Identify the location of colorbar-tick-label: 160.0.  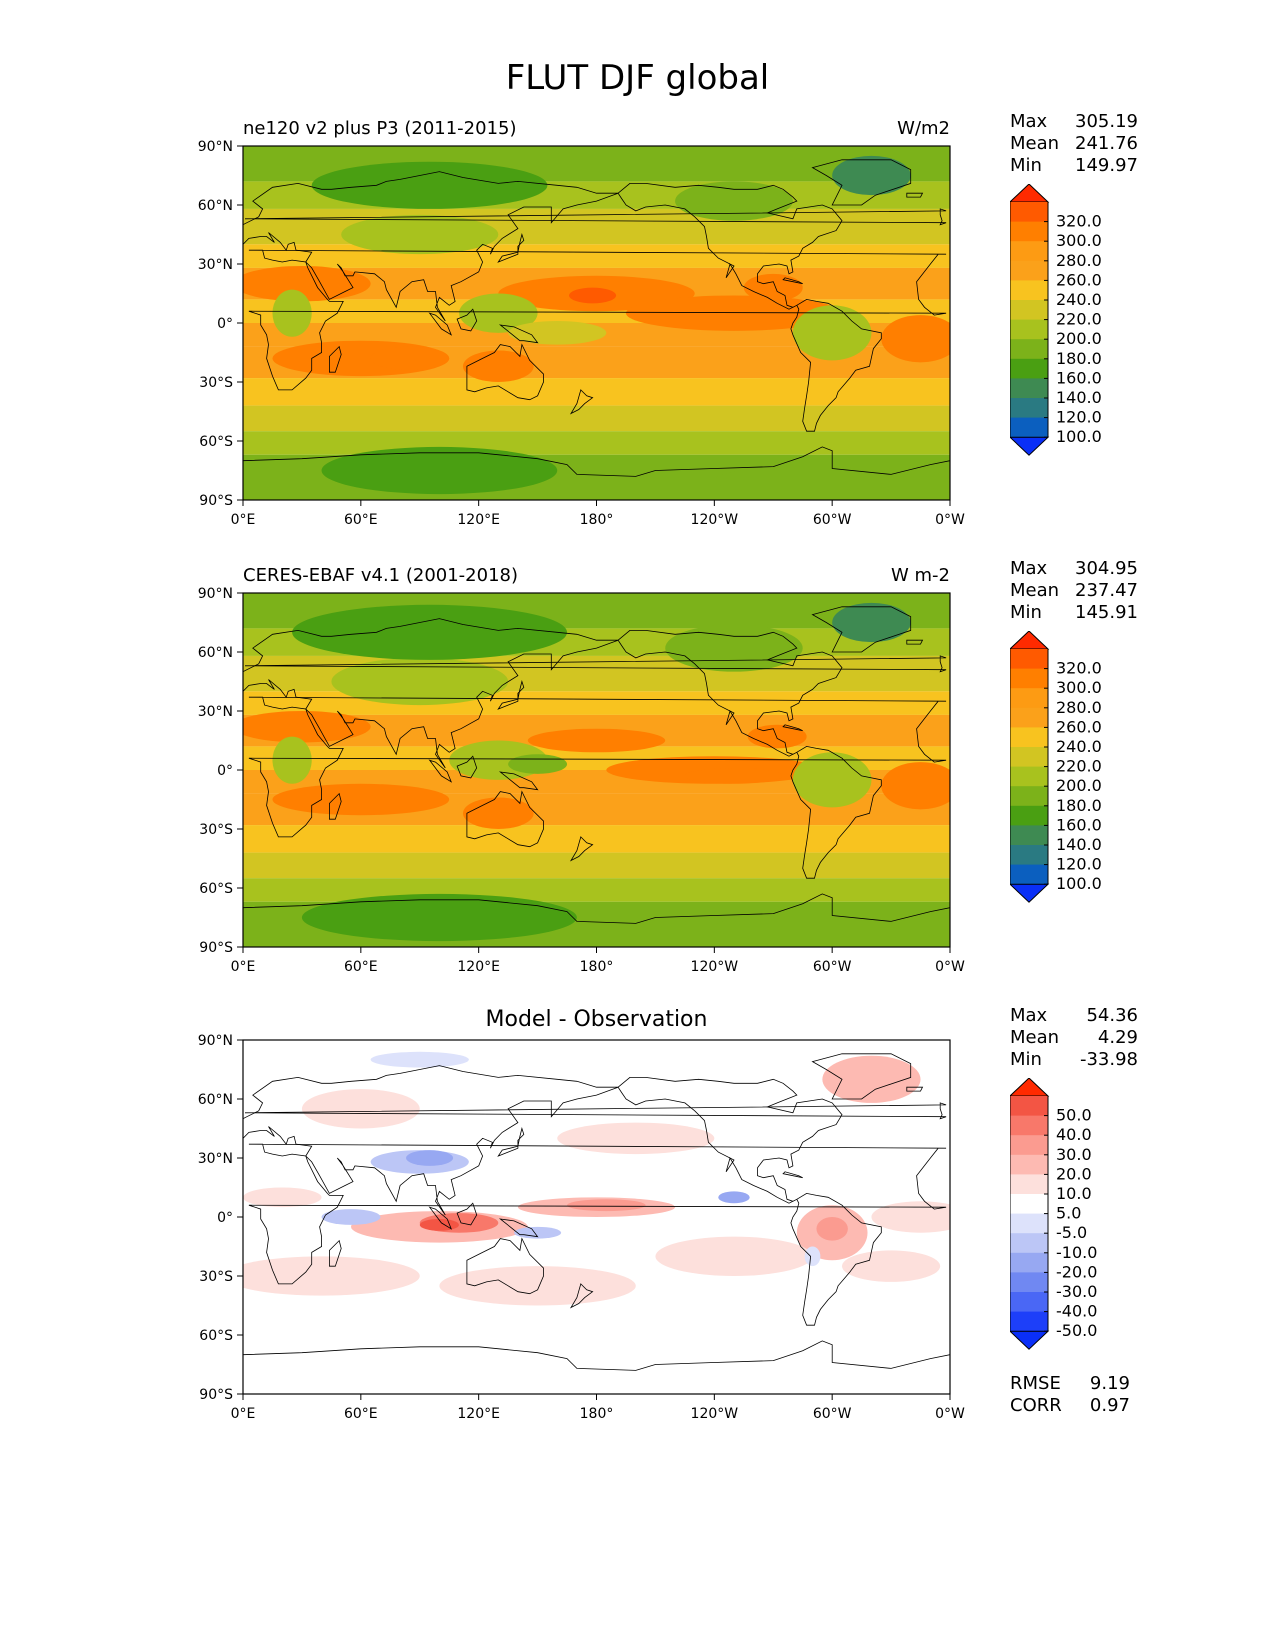
(1079, 824).